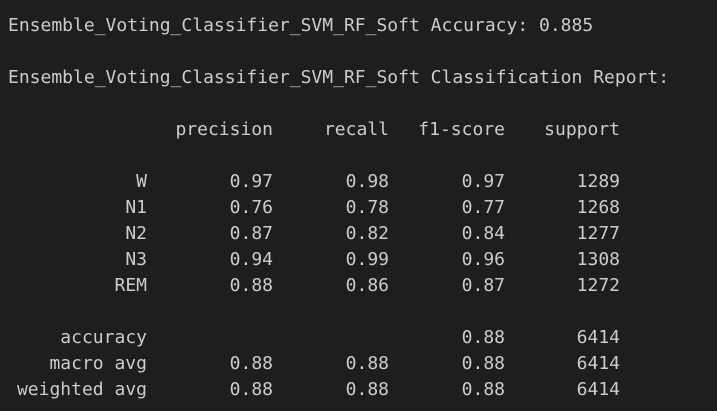 The width and height of the screenshot is (717, 411). Describe the element at coordinates (98, 363) in the screenshot. I see `summary-label: macro avg` at that location.